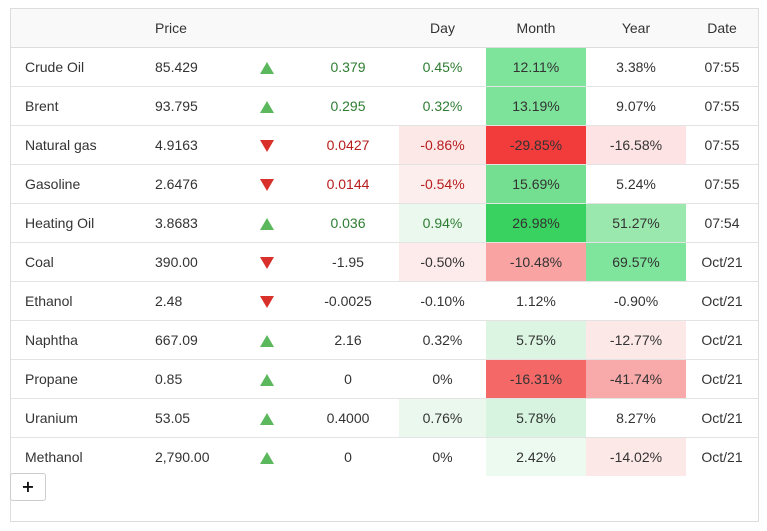  I want to click on commodity-name-link: Propane, so click(80, 379).